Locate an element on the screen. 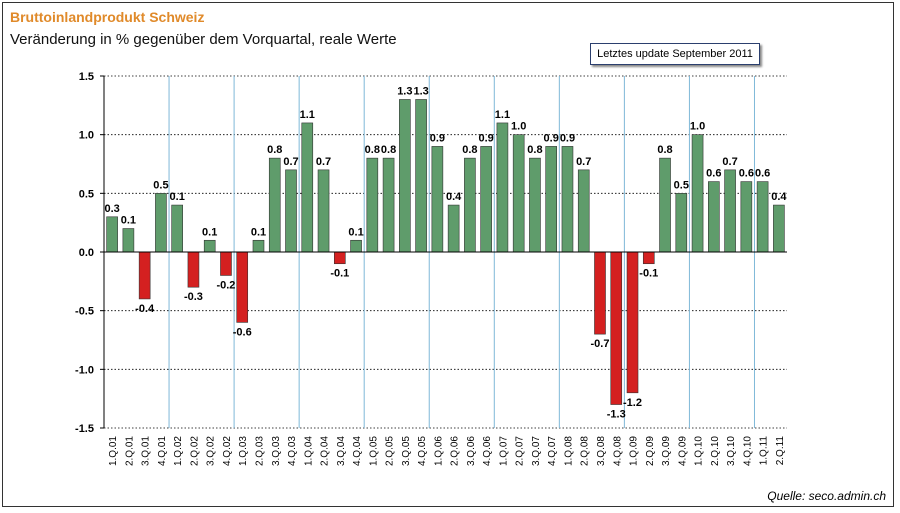  y-tick-label: 0.5 is located at coordinates (86, 194).